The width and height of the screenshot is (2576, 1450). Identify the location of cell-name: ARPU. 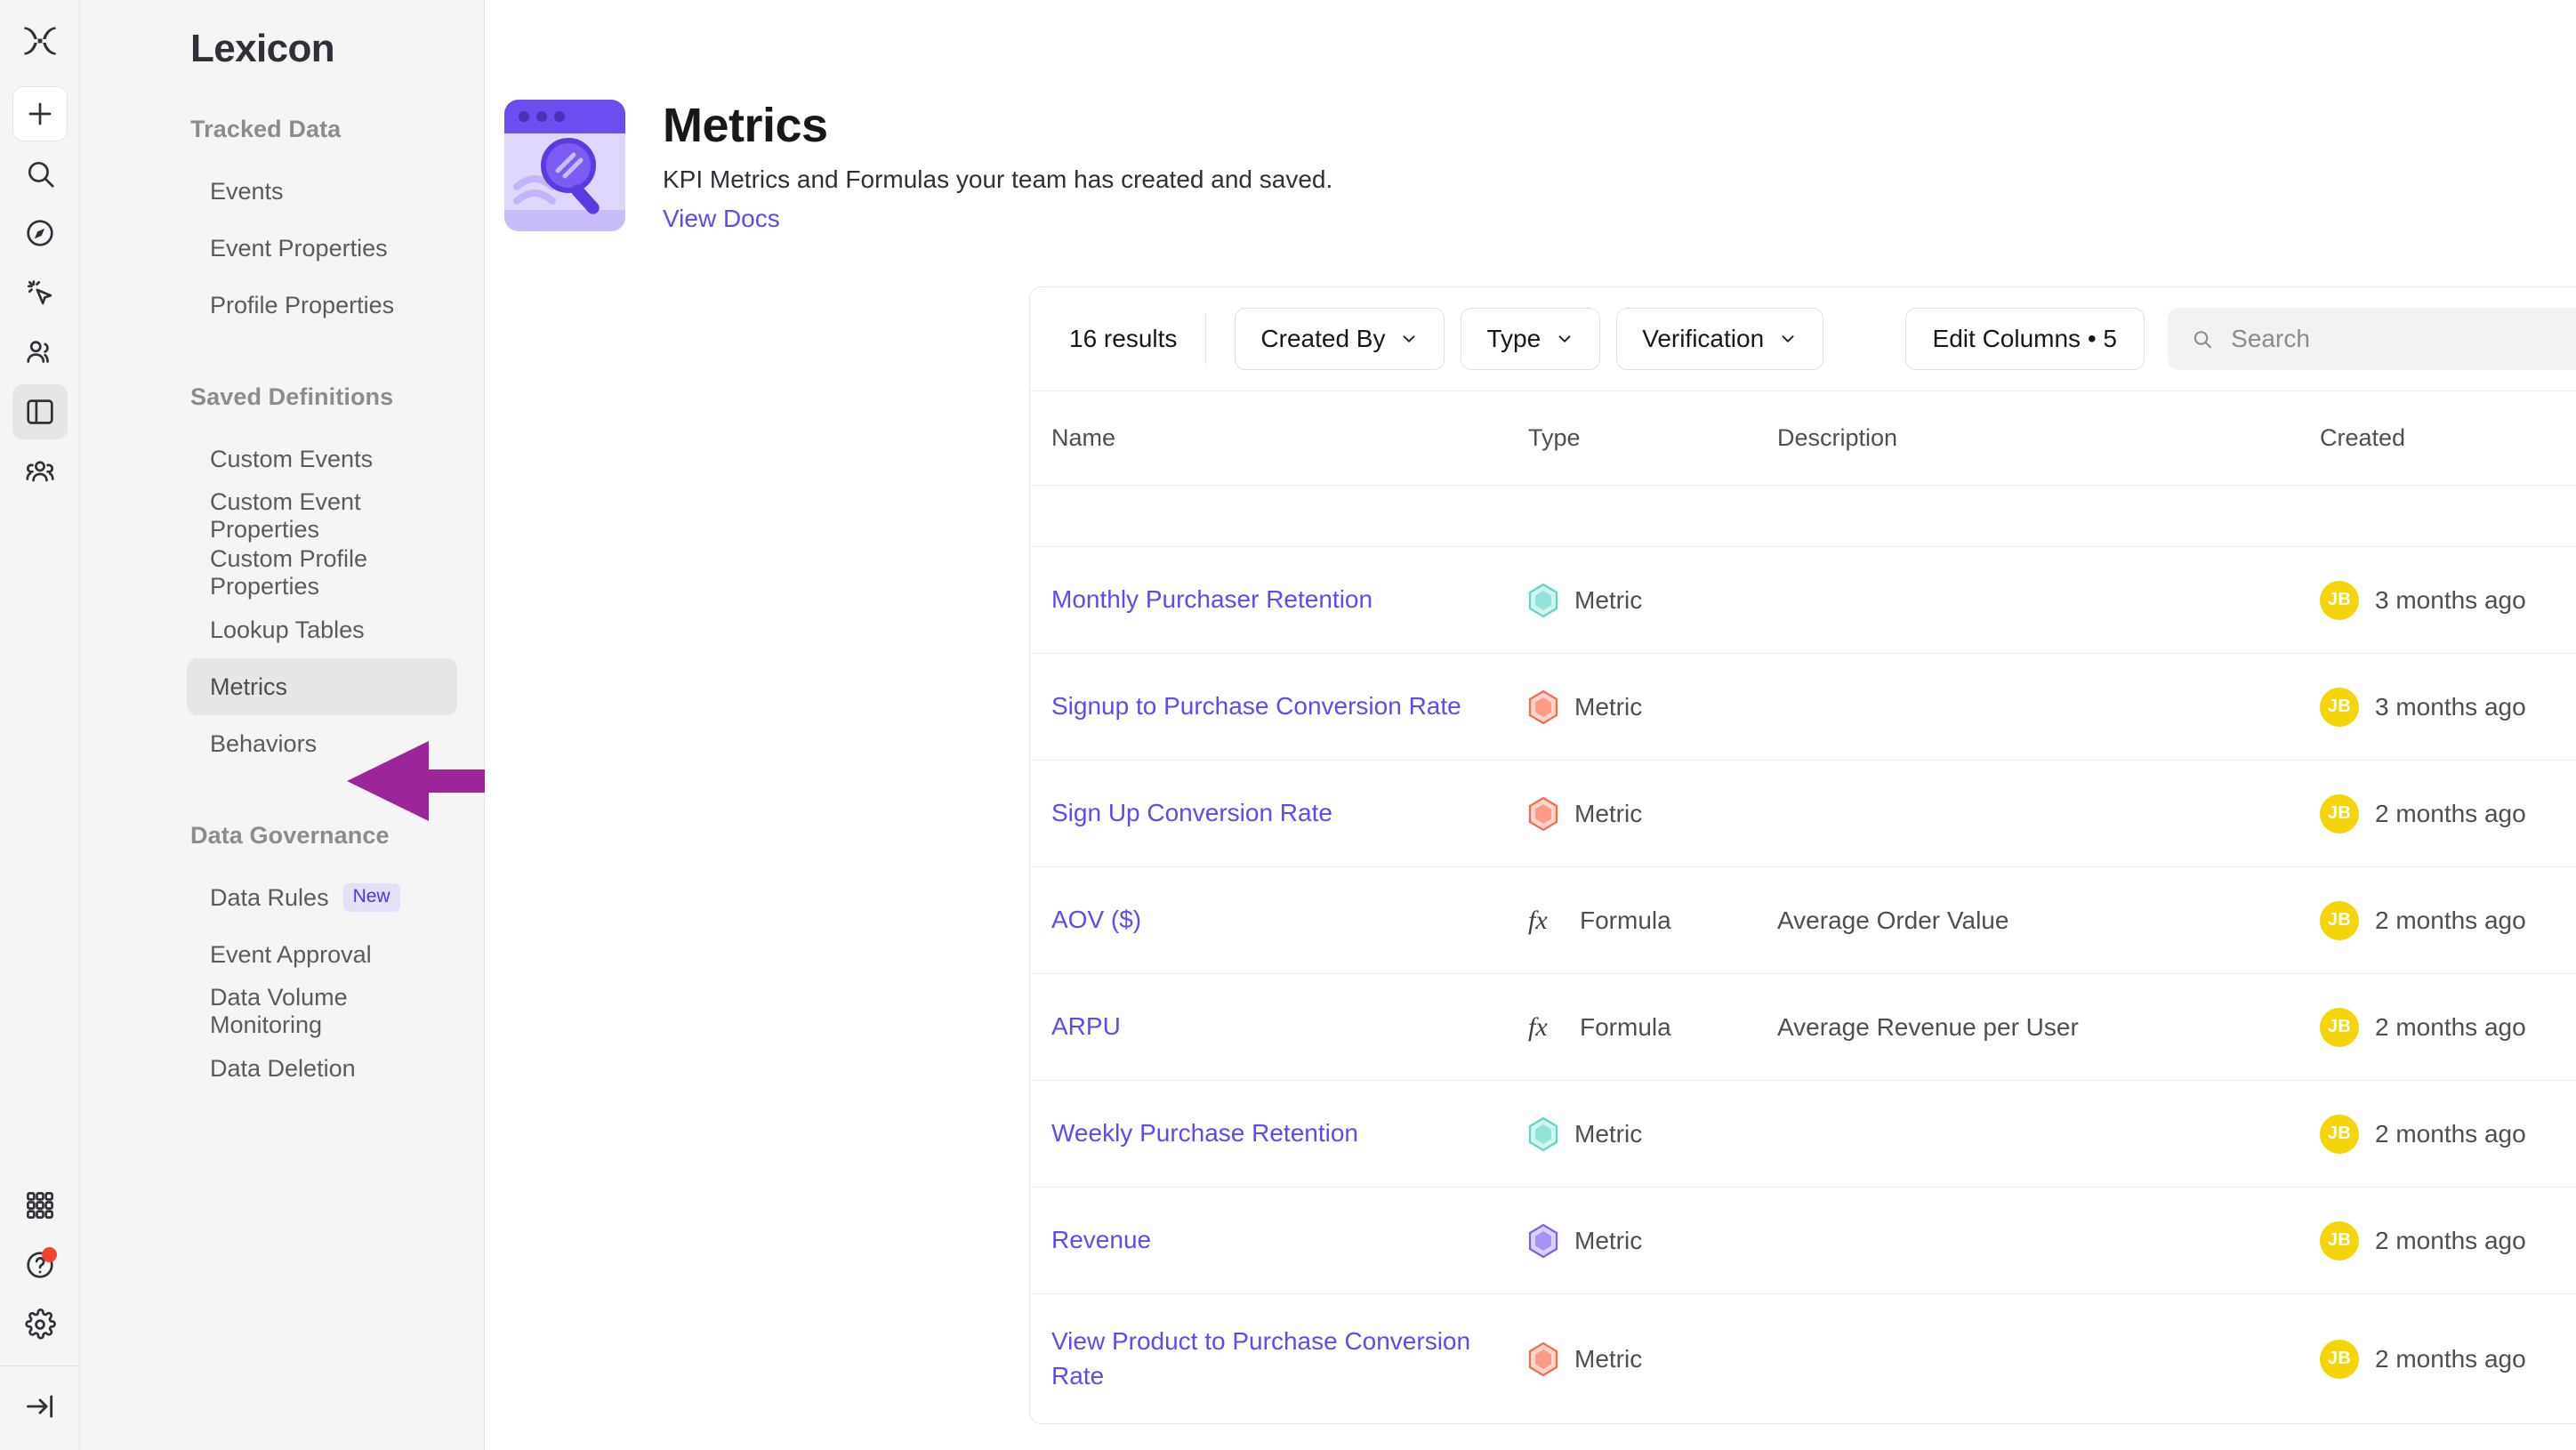
(1279, 1027).